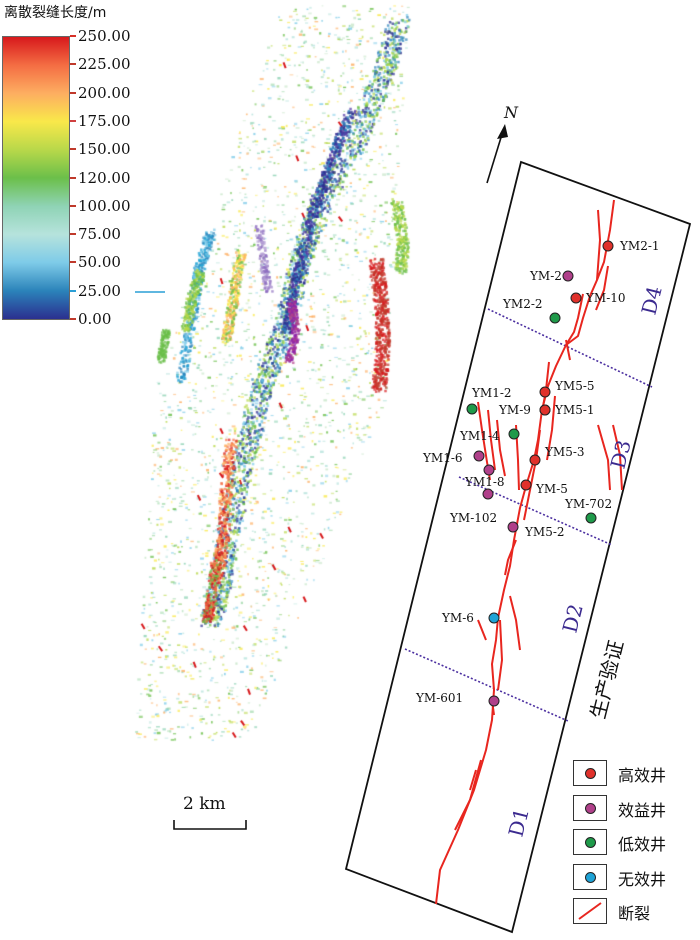  What do you see at coordinates (642, 844) in the screenshot?
I see `legend-label: 低效井` at bounding box center [642, 844].